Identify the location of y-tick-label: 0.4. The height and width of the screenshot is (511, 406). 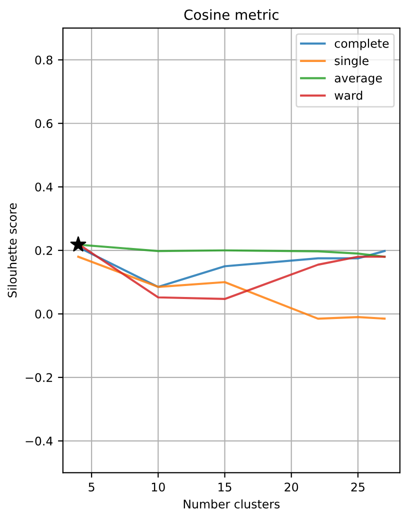
(44, 187).